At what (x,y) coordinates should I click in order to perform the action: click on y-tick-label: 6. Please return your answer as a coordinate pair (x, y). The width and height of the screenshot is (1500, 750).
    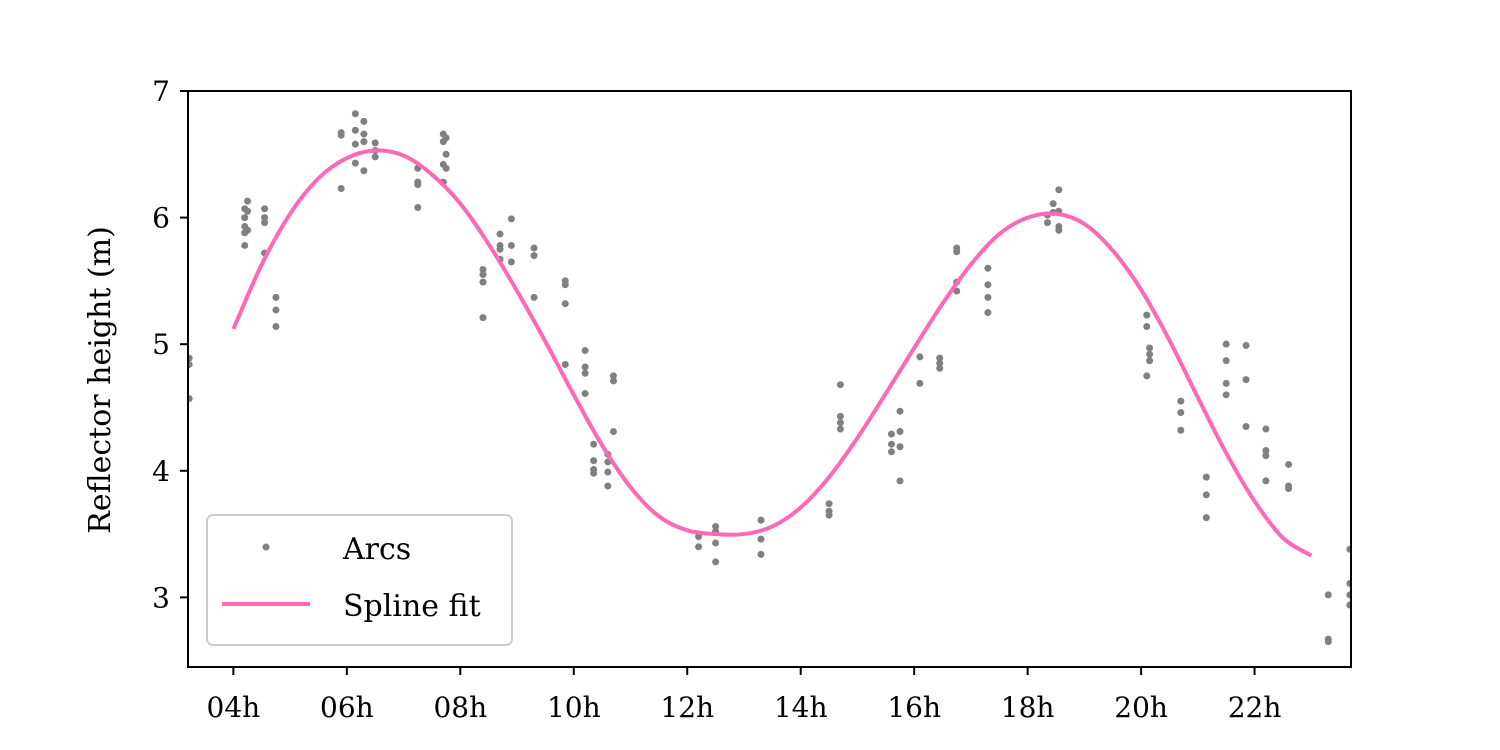
    Looking at the image, I should click on (161, 218).